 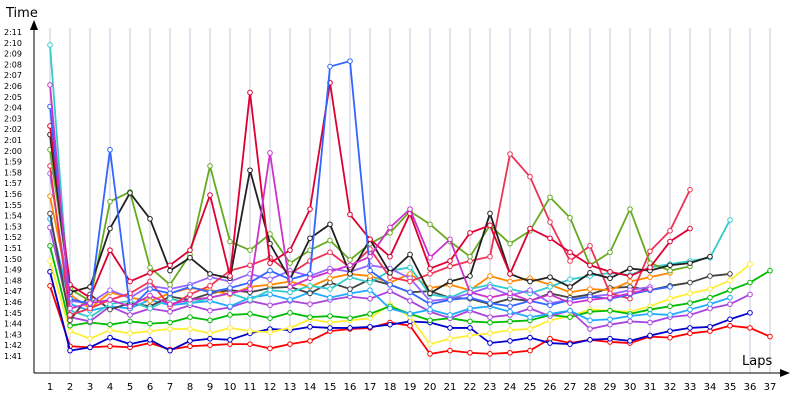 I want to click on y-tick-label: 1:43, so click(x=13, y=334).